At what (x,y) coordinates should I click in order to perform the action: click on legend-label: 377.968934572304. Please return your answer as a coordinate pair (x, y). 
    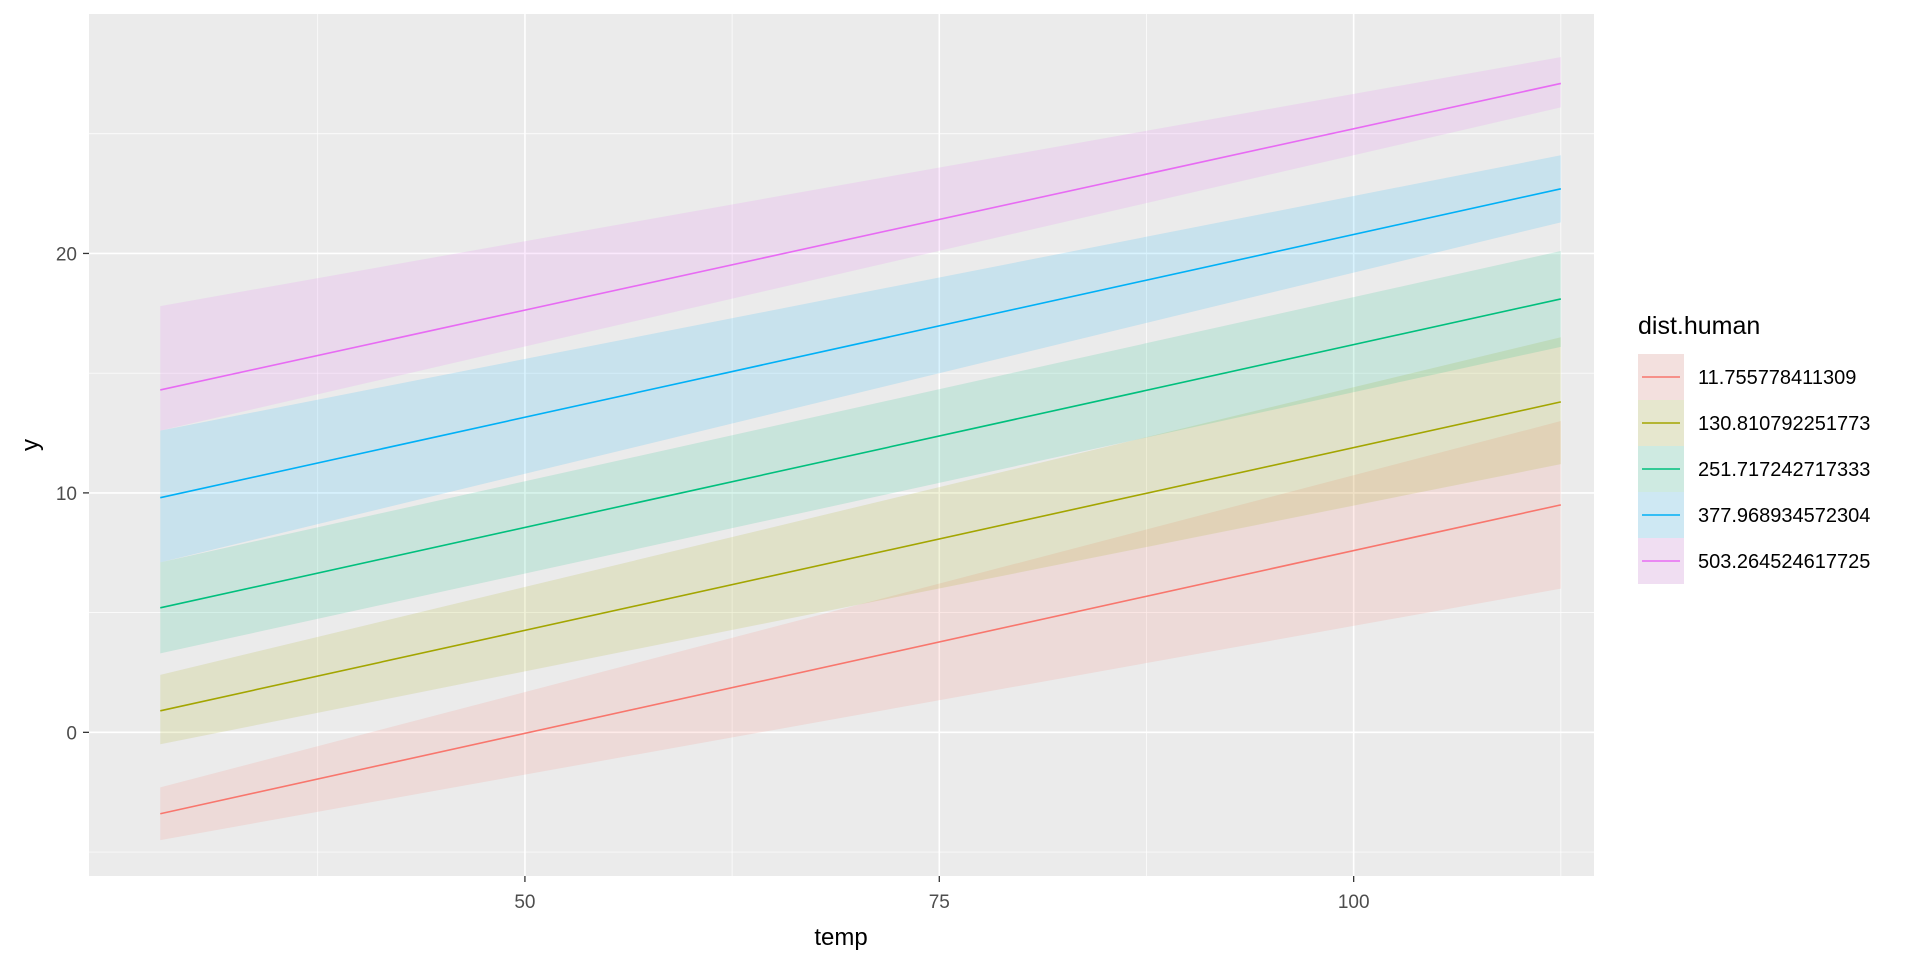
    Looking at the image, I should click on (1784, 516).